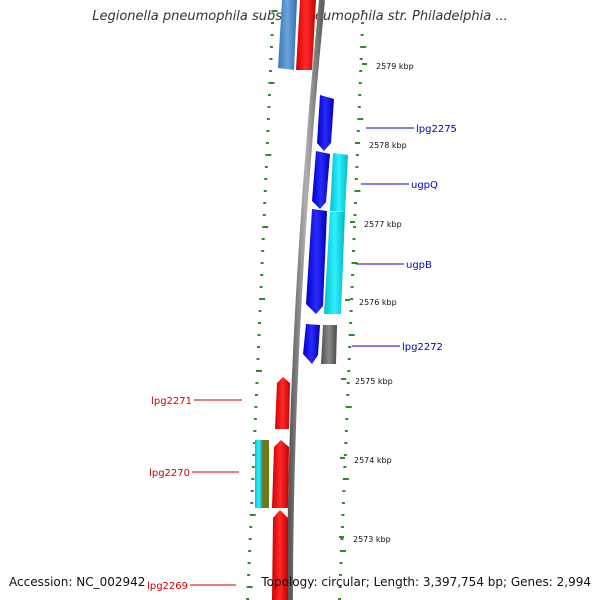  Describe the element at coordinates (422, 347) in the screenshot. I see `gene-label-lpg2272: lpg2272` at that location.